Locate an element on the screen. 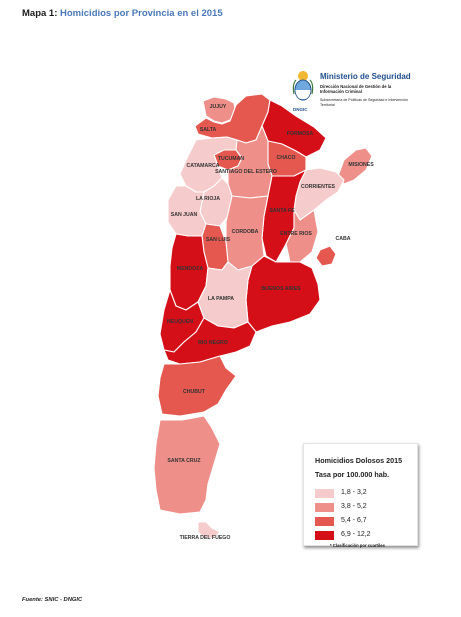 The width and height of the screenshot is (461, 617). province-caba is located at coordinates (326, 256).